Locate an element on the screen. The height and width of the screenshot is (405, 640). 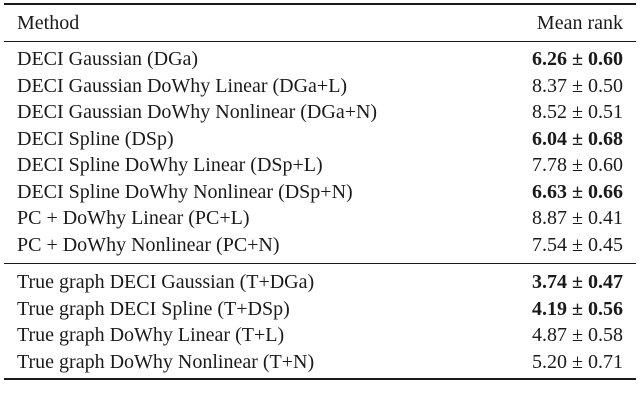
method-cell: True graph DECI Spline (T+DSp) is located at coordinates (153, 308).